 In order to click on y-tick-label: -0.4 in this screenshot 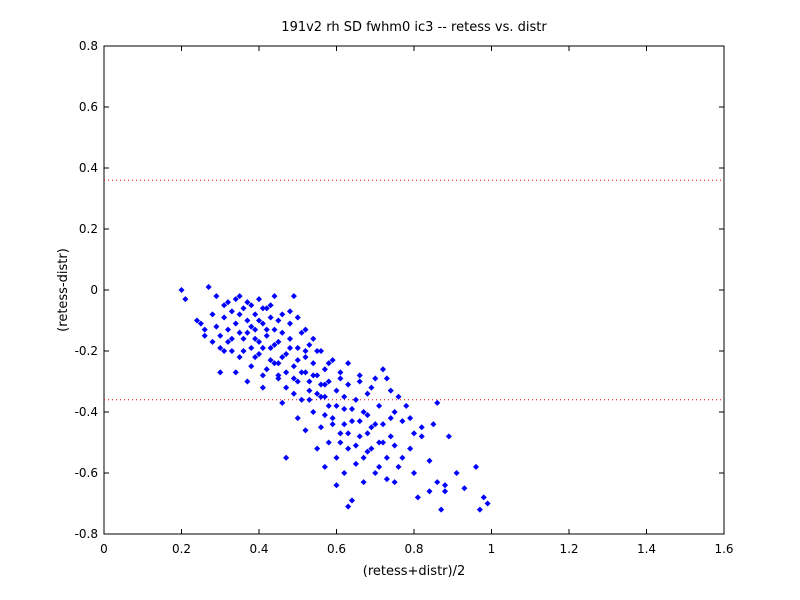, I will do `click(86, 412)`.